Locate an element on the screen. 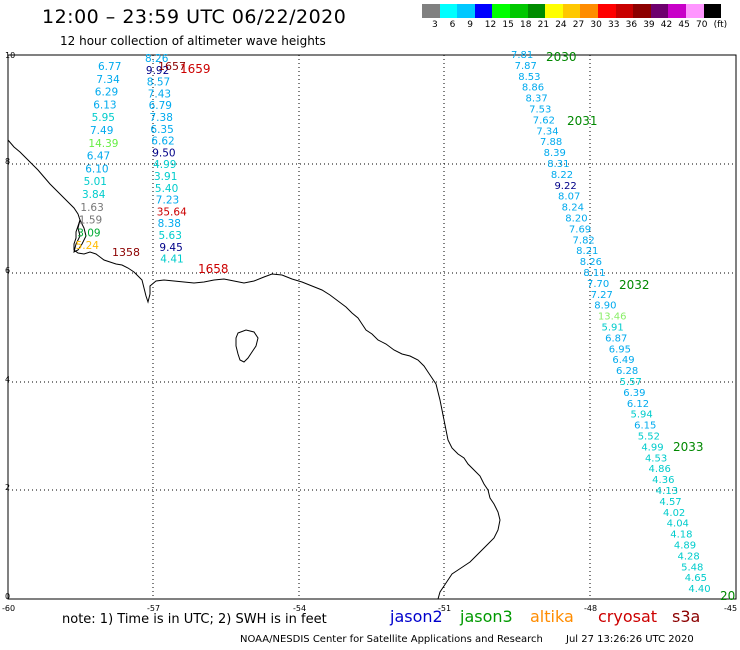 The width and height of the screenshot is (740, 650). x-tick-label: -48 is located at coordinates (590, 608).